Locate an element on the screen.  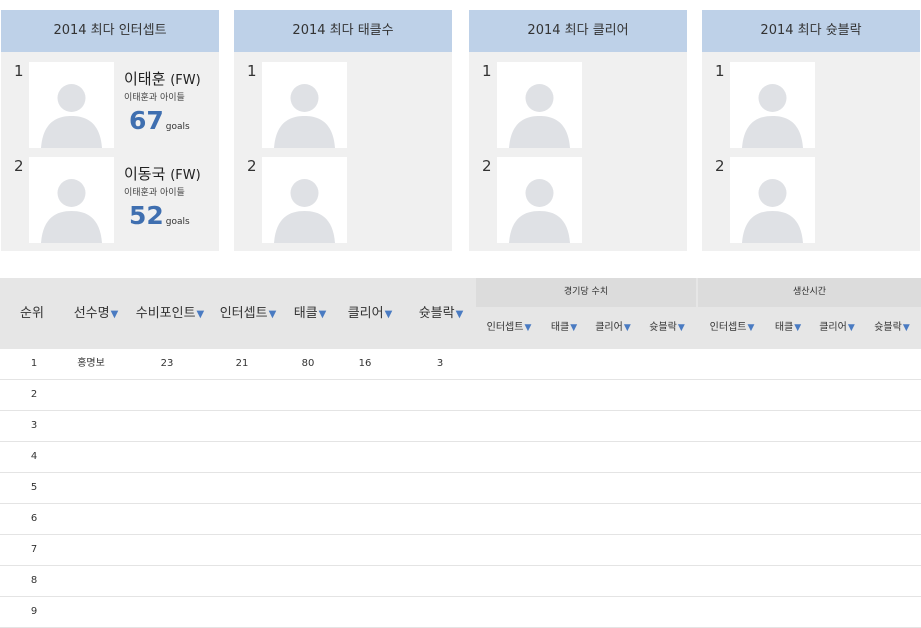
header-tackle: 태클▼ is located at coordinates (310, 313).